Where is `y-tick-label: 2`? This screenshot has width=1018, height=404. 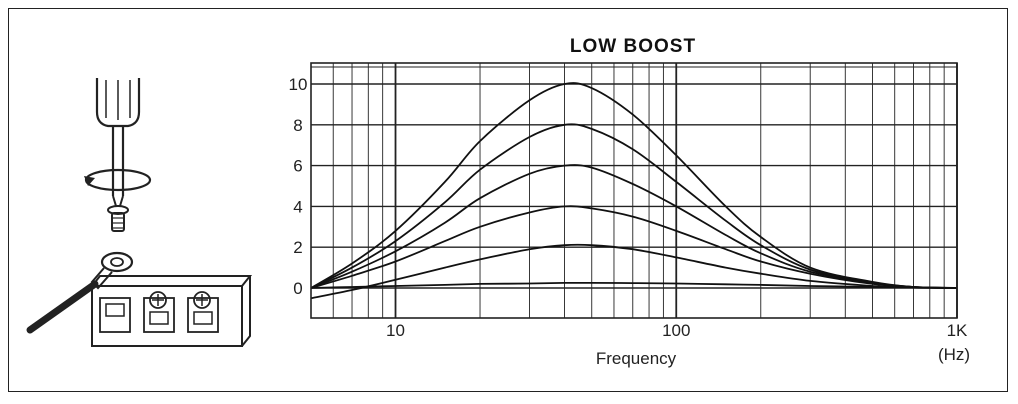 y-tick-label: 2 is located at coordinates (297, 247).